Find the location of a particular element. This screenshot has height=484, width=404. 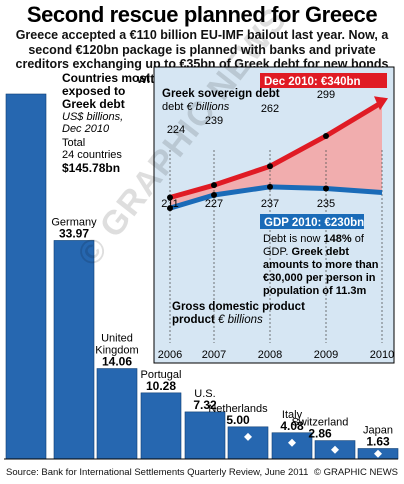

debt-callout-box is located at coordinates (323, 80).